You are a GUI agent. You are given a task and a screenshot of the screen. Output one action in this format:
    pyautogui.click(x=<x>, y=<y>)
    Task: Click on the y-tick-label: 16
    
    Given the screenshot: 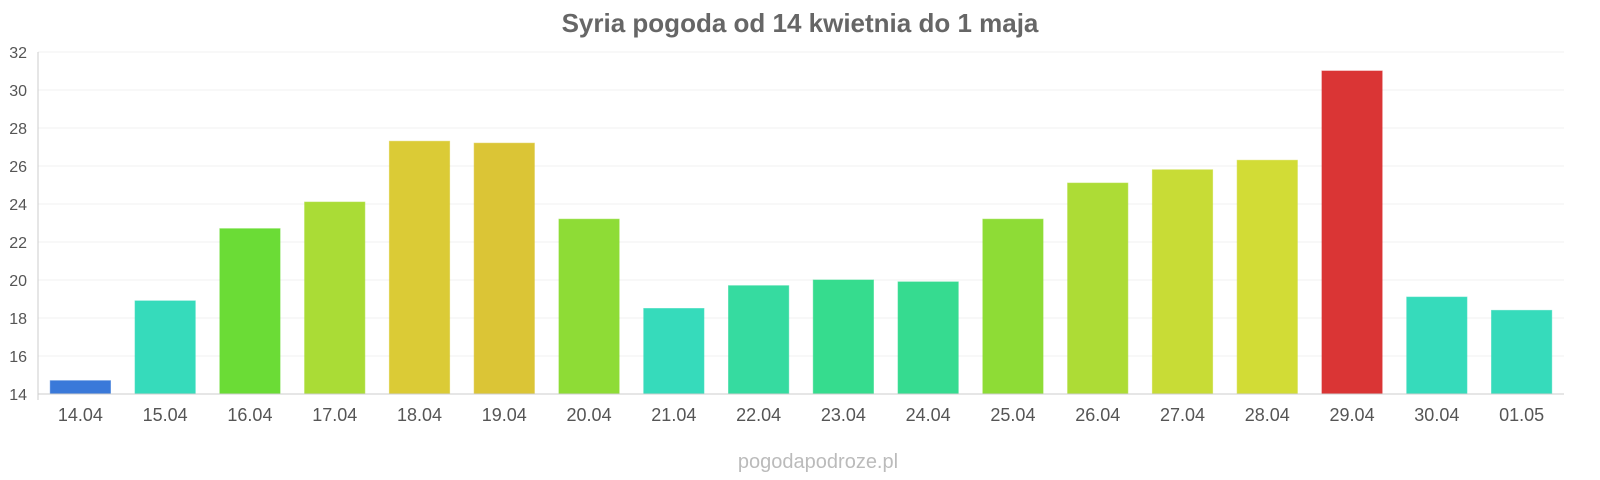 What is the action you would take?
    pyautogui.click(x=18, y=357)
    